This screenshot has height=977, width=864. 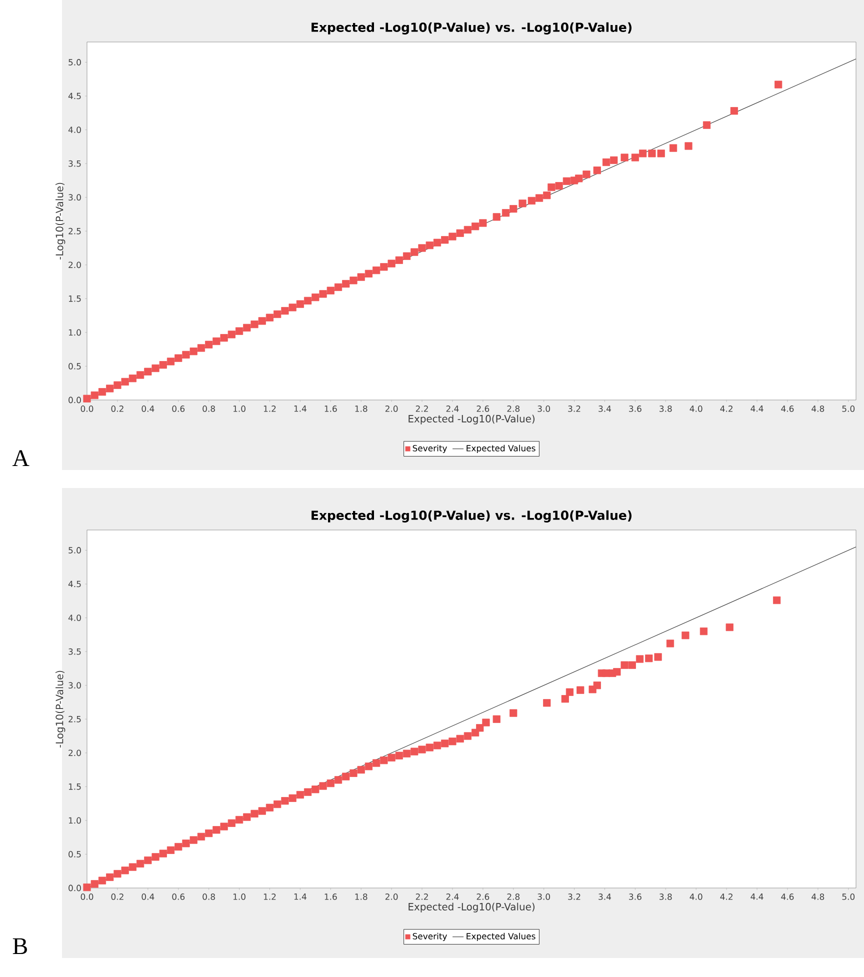 I want to click on text: B, so click(x=19, y=946).